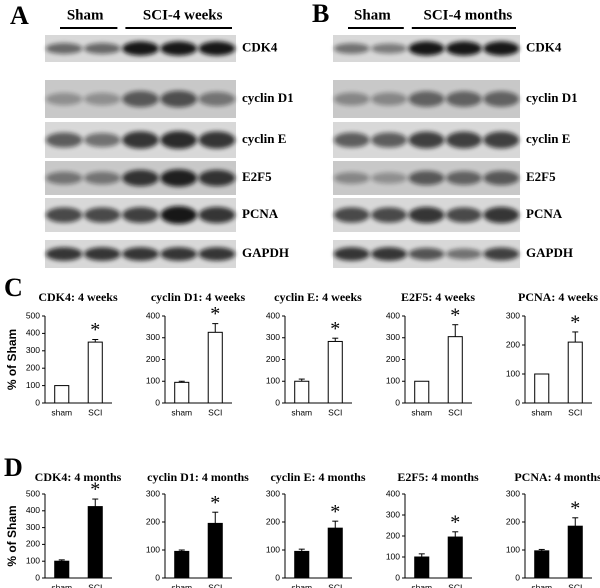 This screenshot has height=588, width=600. Describe the element at coordinates (198, 297) in the screenshot. I see `chart-title: cyclin D1: 4 weeks` at that location.